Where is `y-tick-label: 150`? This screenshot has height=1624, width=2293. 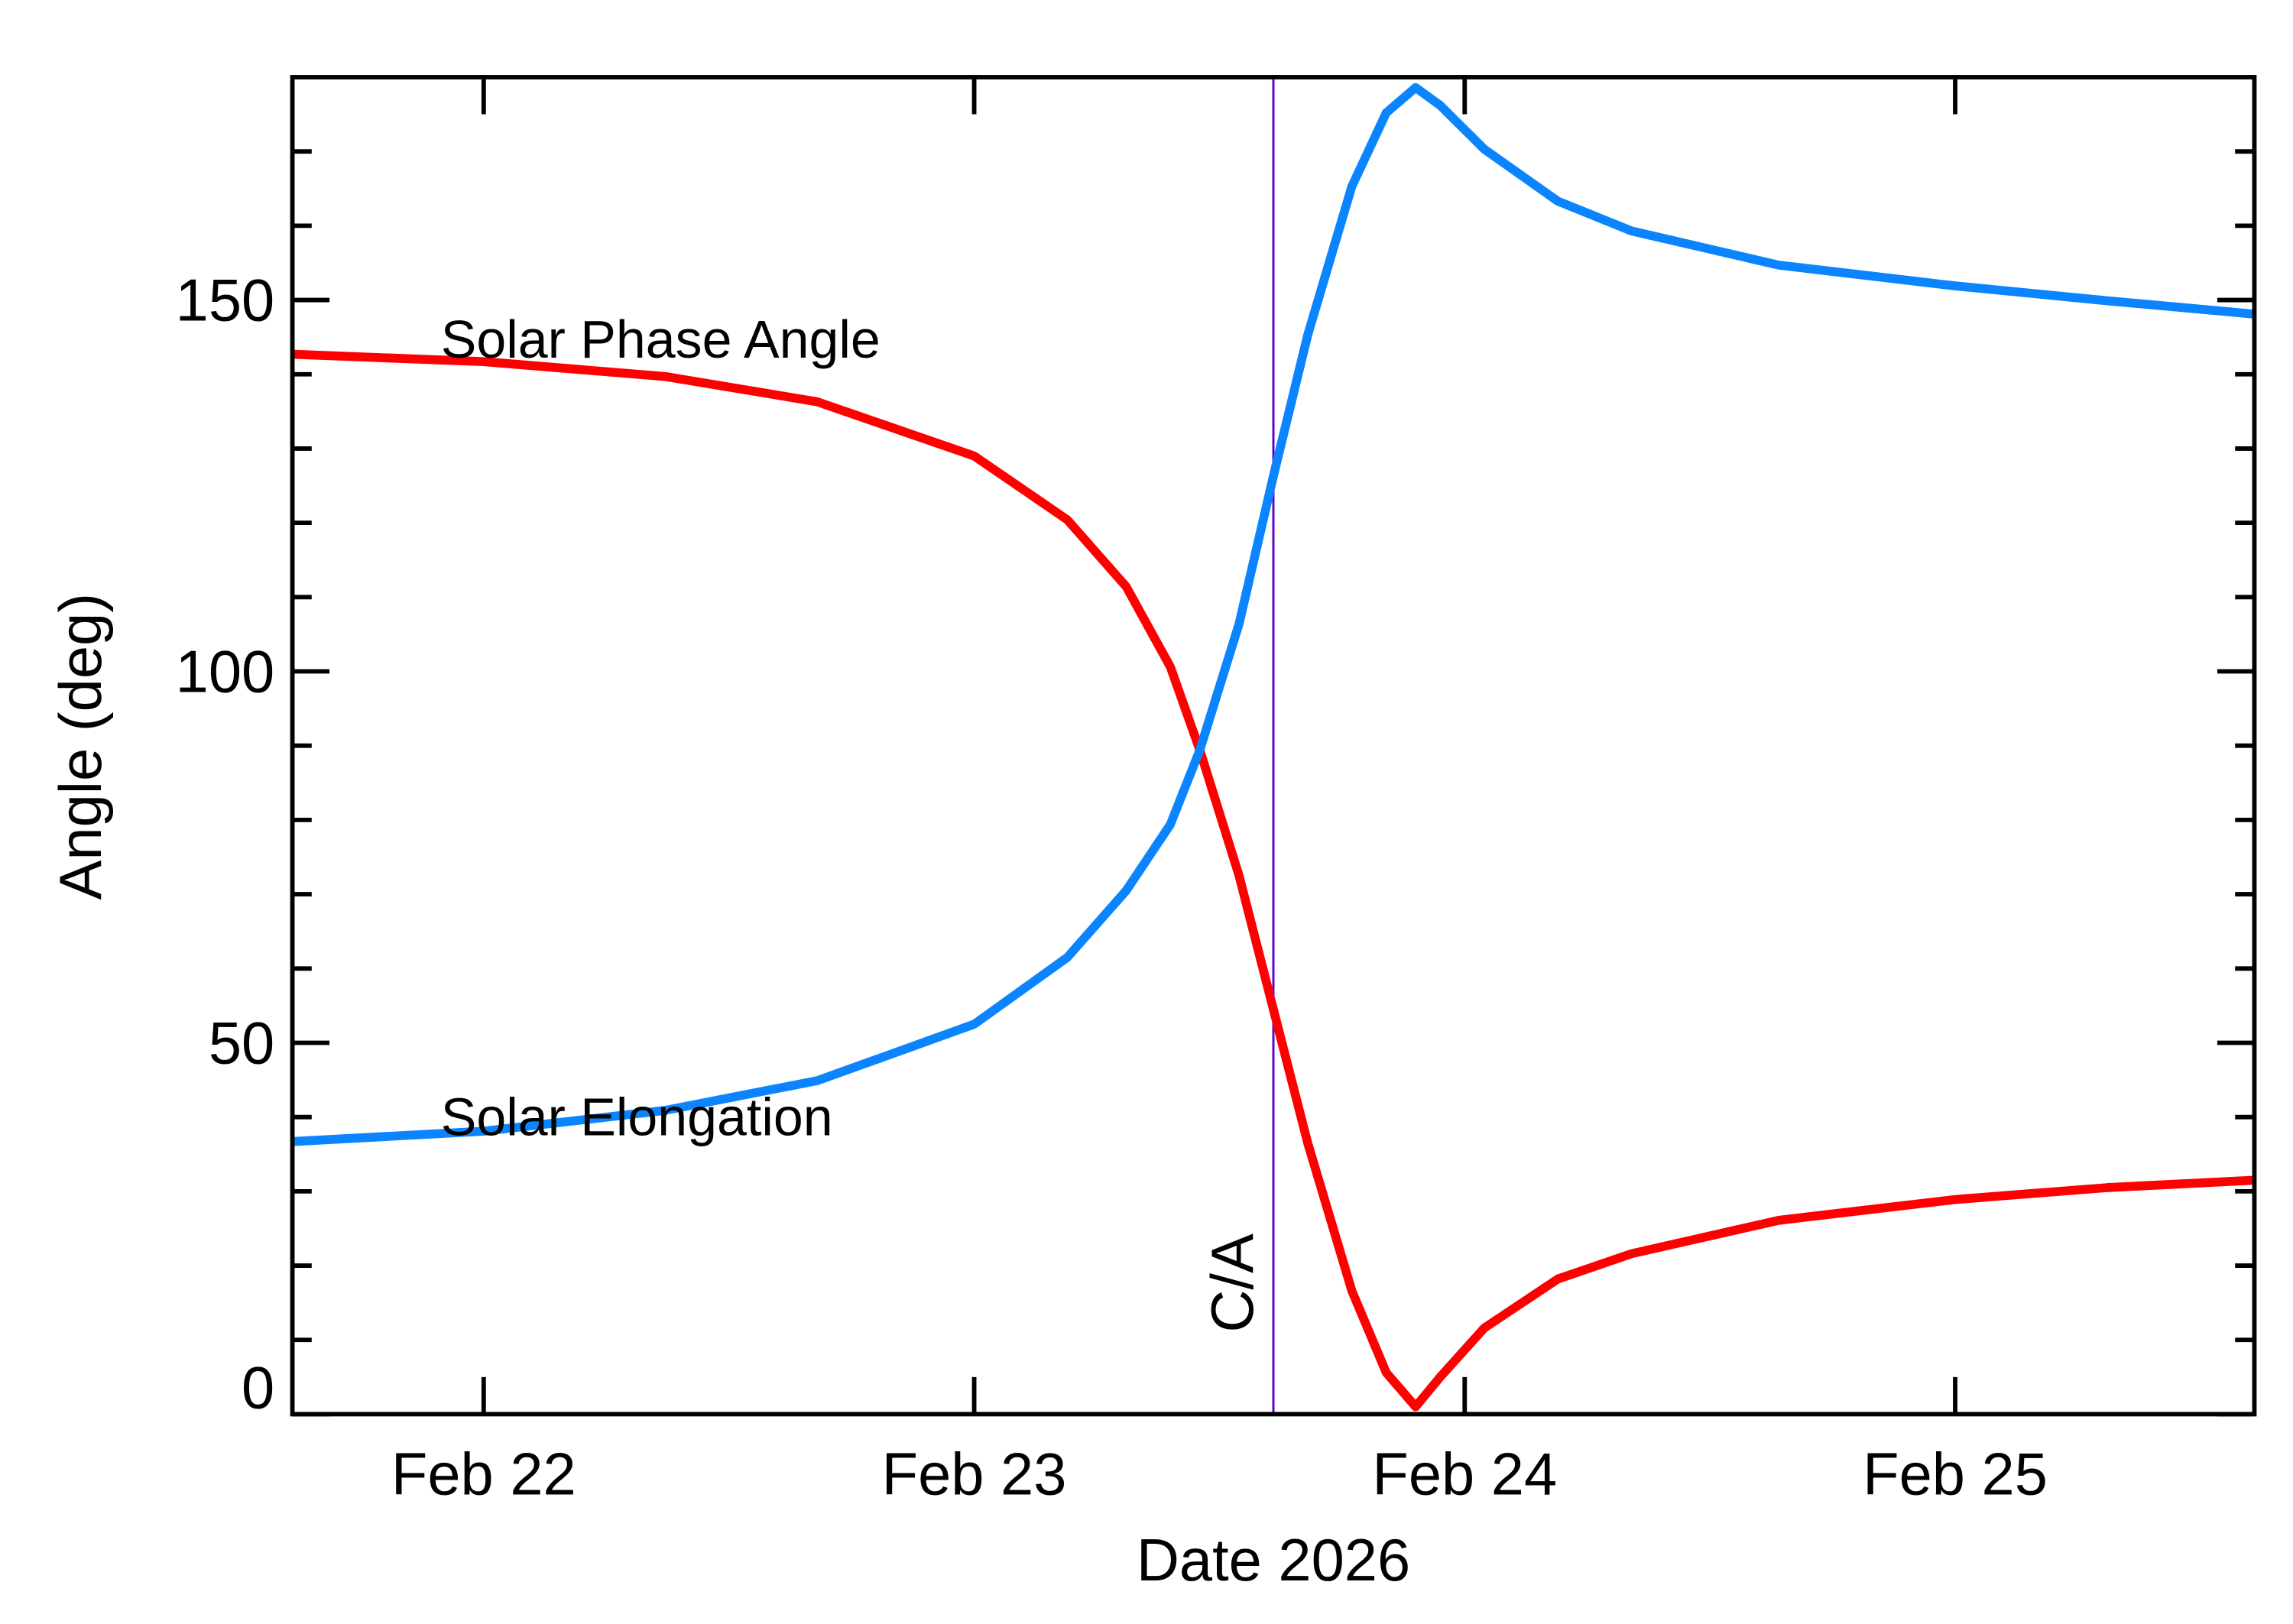 y-tick-label: 150 is located at coordinates (225, 301).